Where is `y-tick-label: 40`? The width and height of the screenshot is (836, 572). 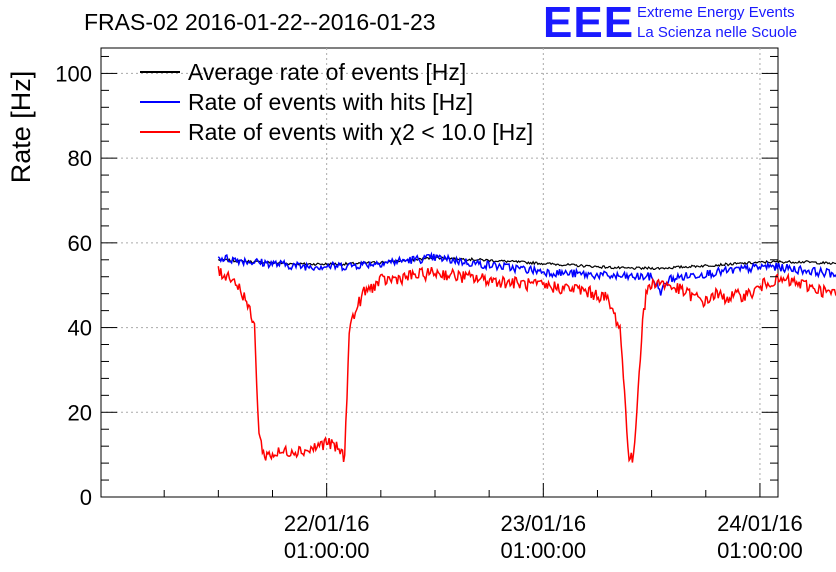
y-tick-label: 40 is located at coordinates (80, 328).